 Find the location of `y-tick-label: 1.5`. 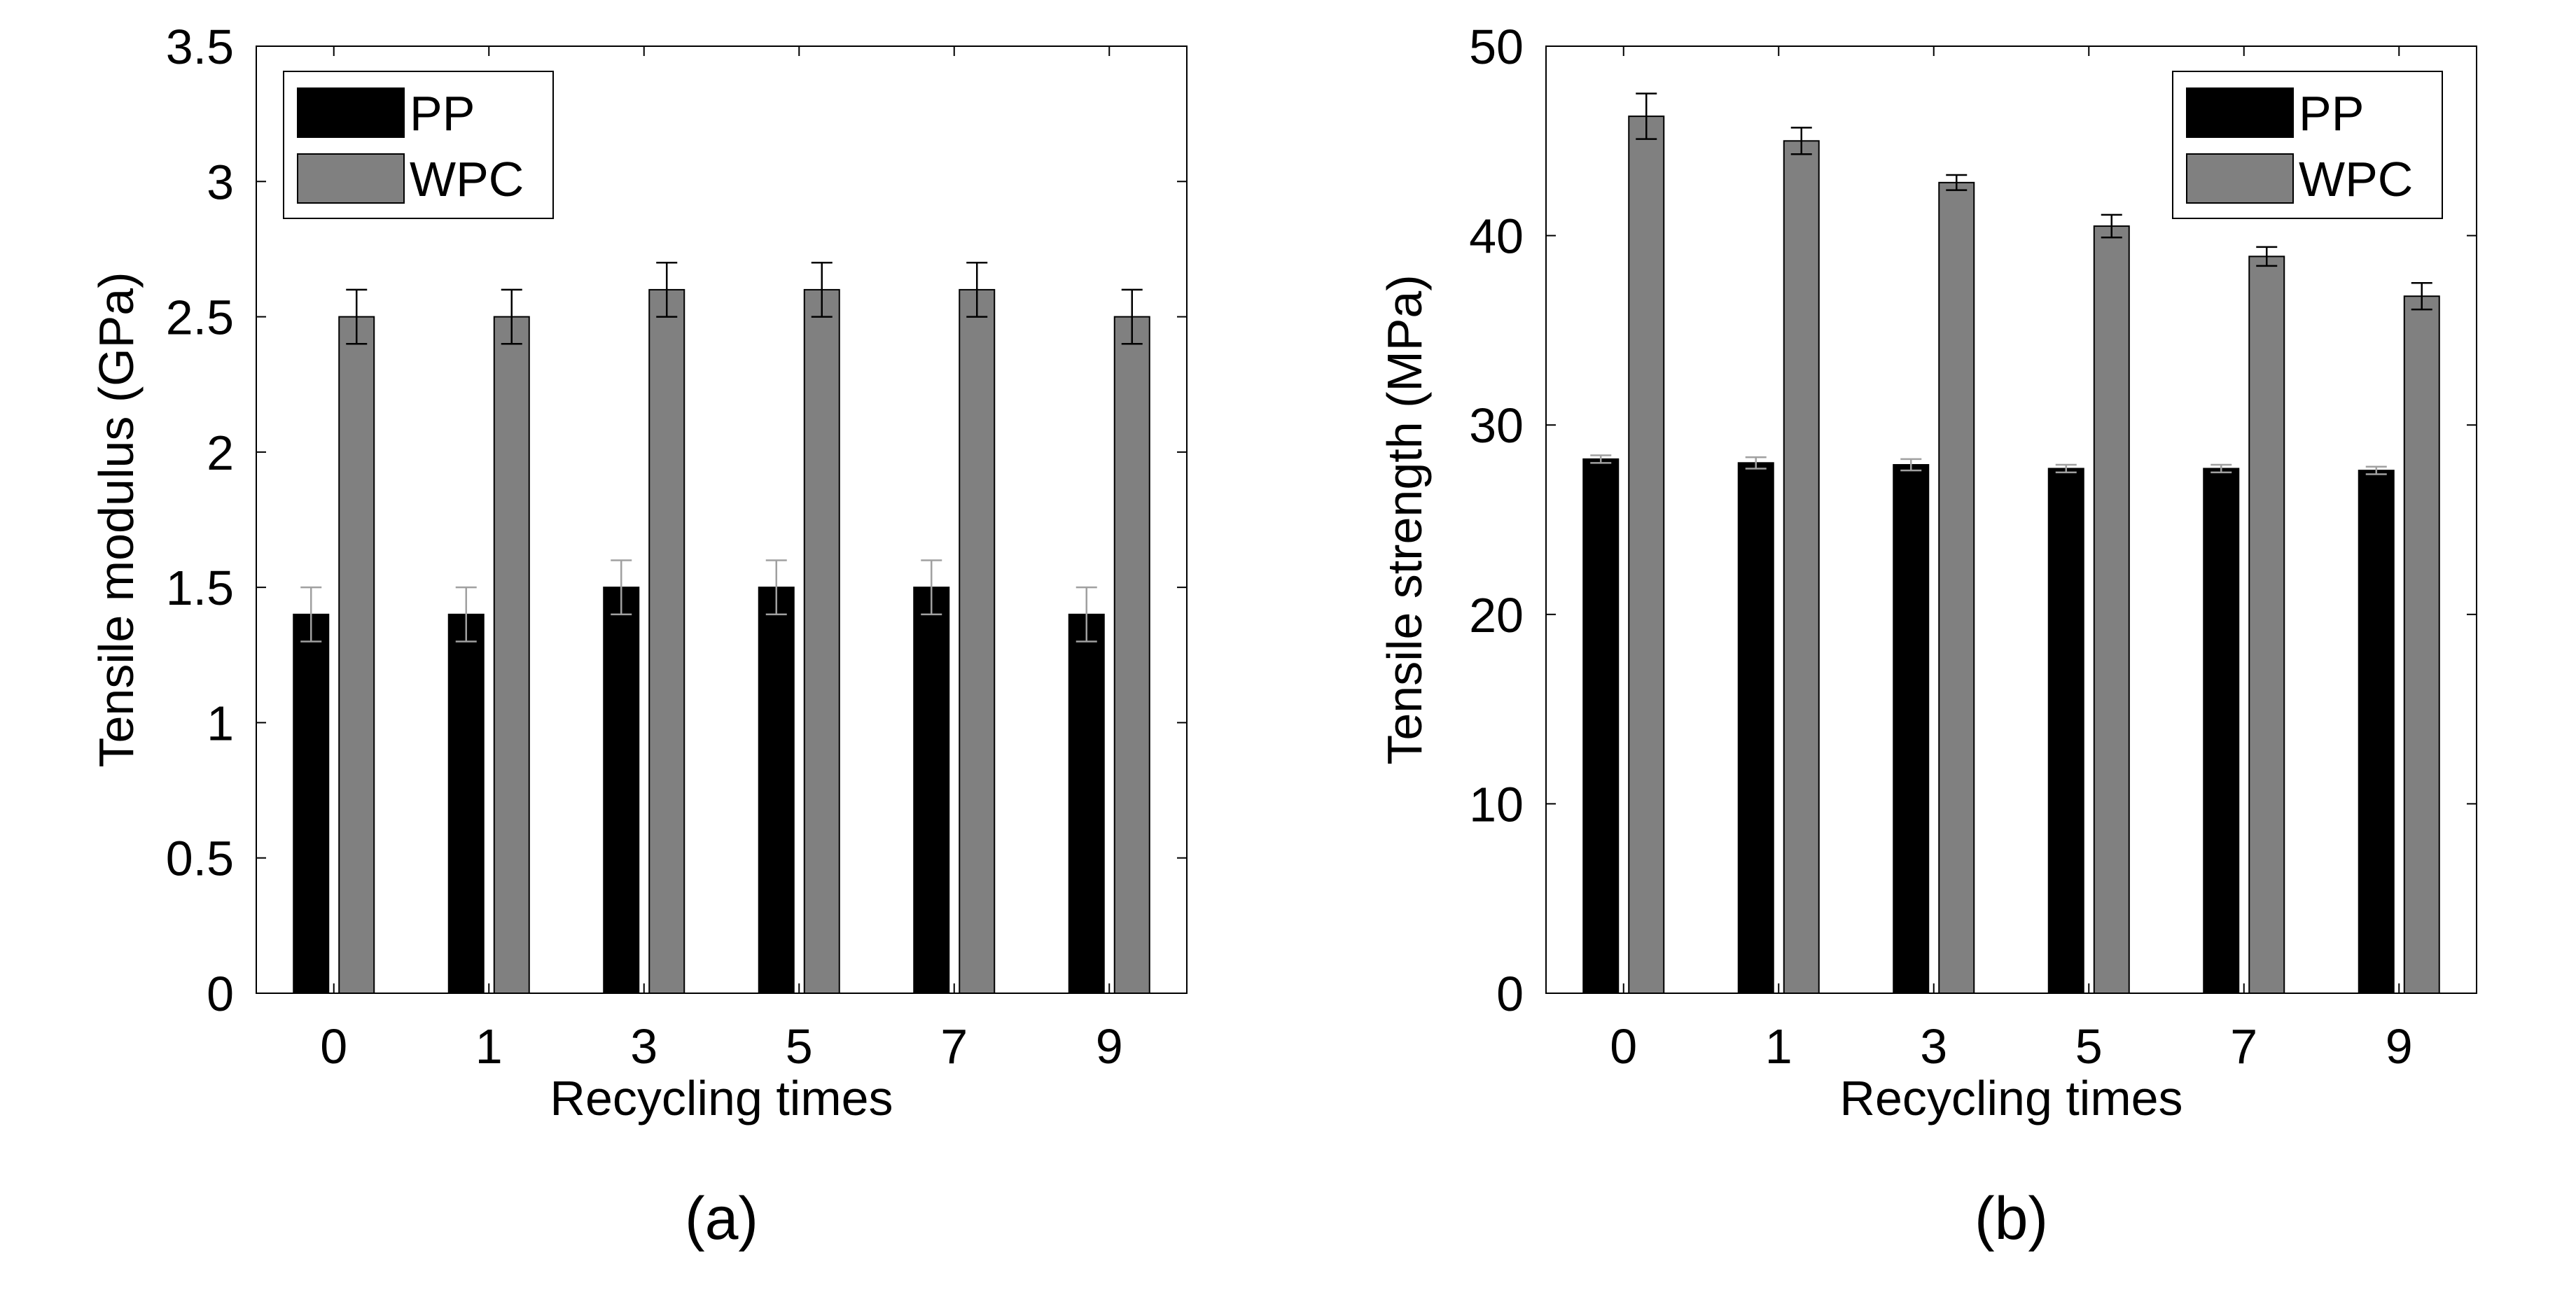

y-tick-label: 1.5 is located at coordinates (200, 588).